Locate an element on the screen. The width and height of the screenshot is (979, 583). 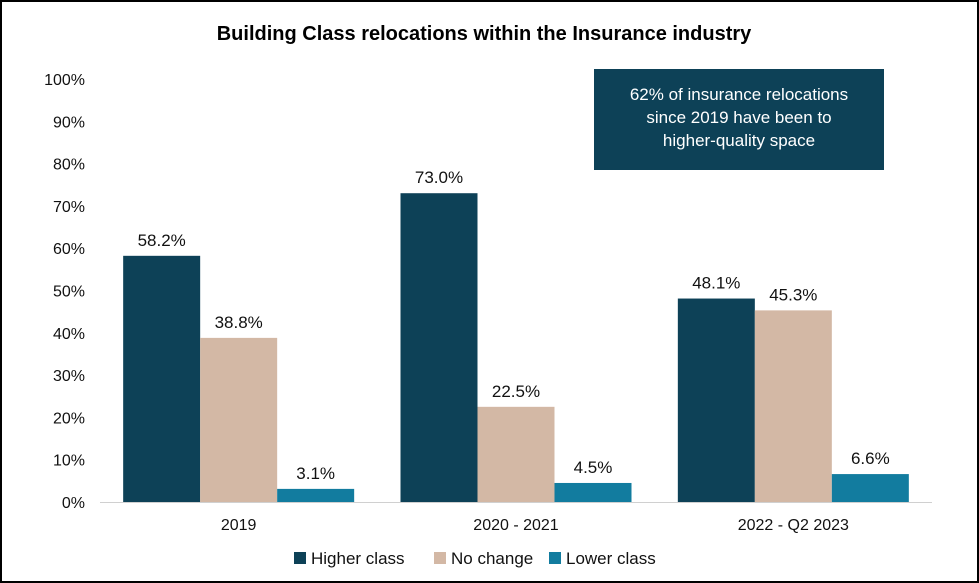
annotation-line: since 2019 have been to is located at coordinates (738, 117).